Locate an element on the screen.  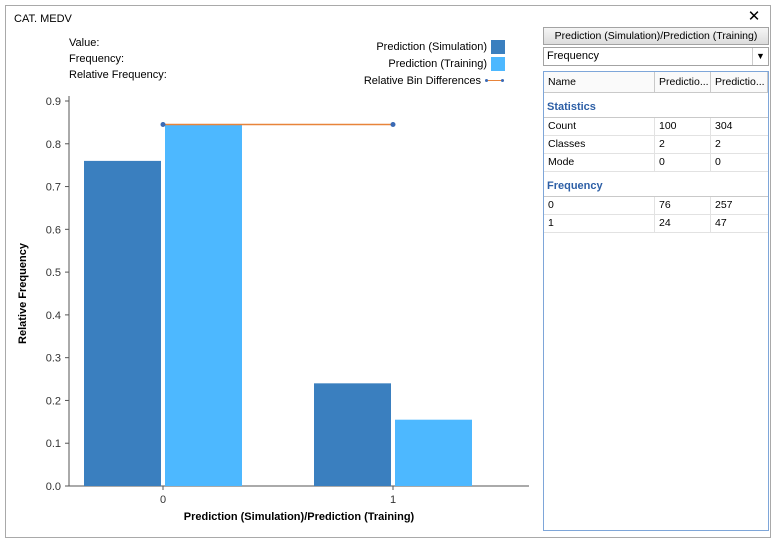
value-label: Value: is located at coordinates (84, 43).